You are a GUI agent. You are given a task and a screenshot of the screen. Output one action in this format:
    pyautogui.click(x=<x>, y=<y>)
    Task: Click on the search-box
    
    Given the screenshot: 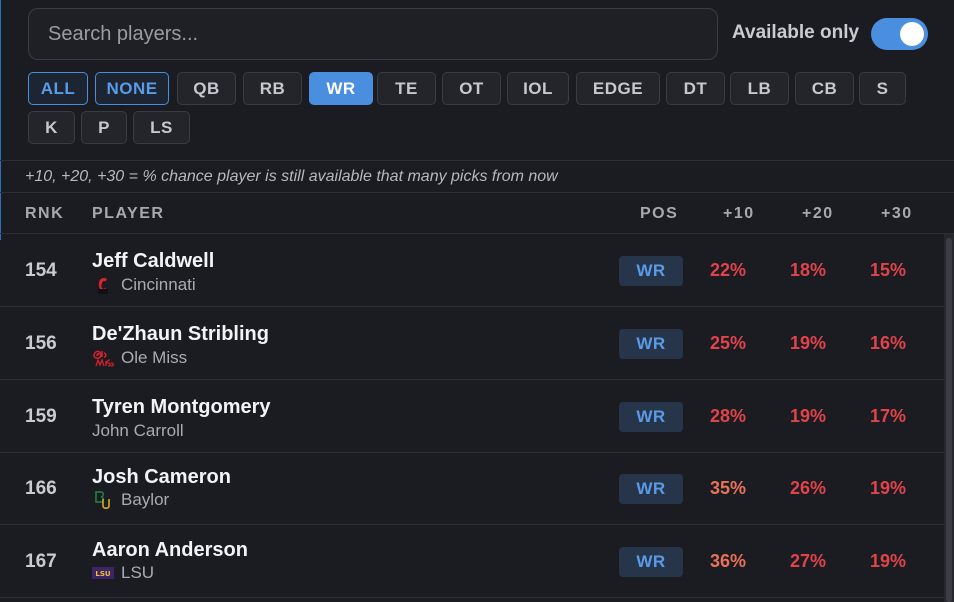 What is the action you would take?
    pyautogui.click(x=373, y=34)
    